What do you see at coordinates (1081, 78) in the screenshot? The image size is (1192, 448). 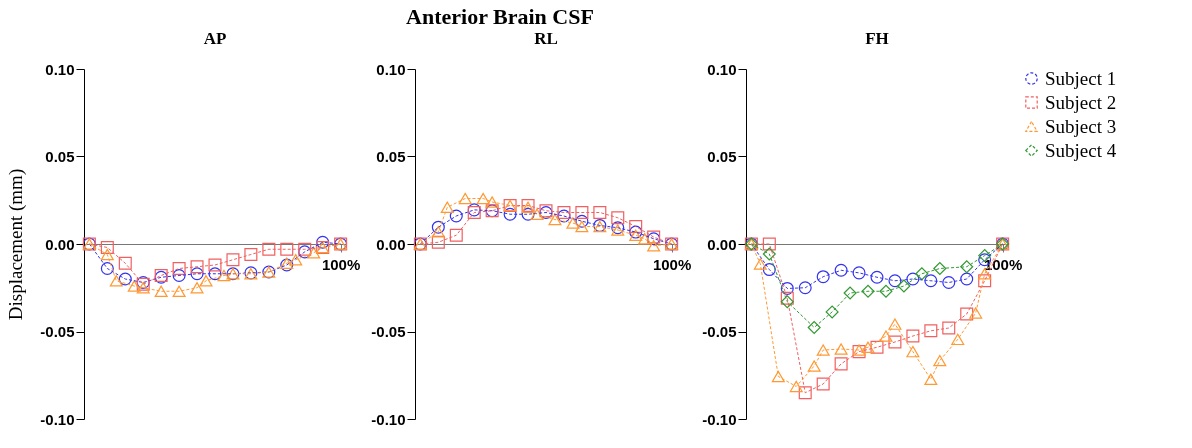 I see `legend-label: Subject 1` at bounding box center [1081, 78].